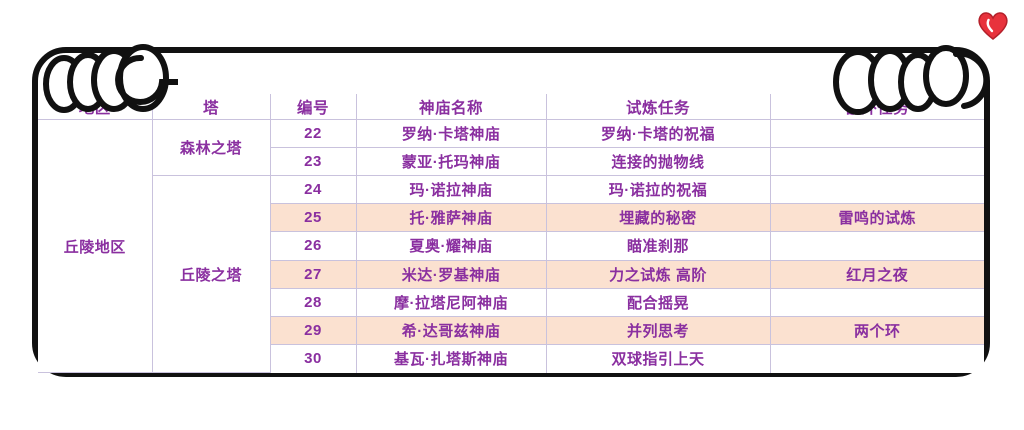 Image resolution: width=1024 pixels, height=430 pixels. I want to click on row-extra: 两个环, so click(876, 330).